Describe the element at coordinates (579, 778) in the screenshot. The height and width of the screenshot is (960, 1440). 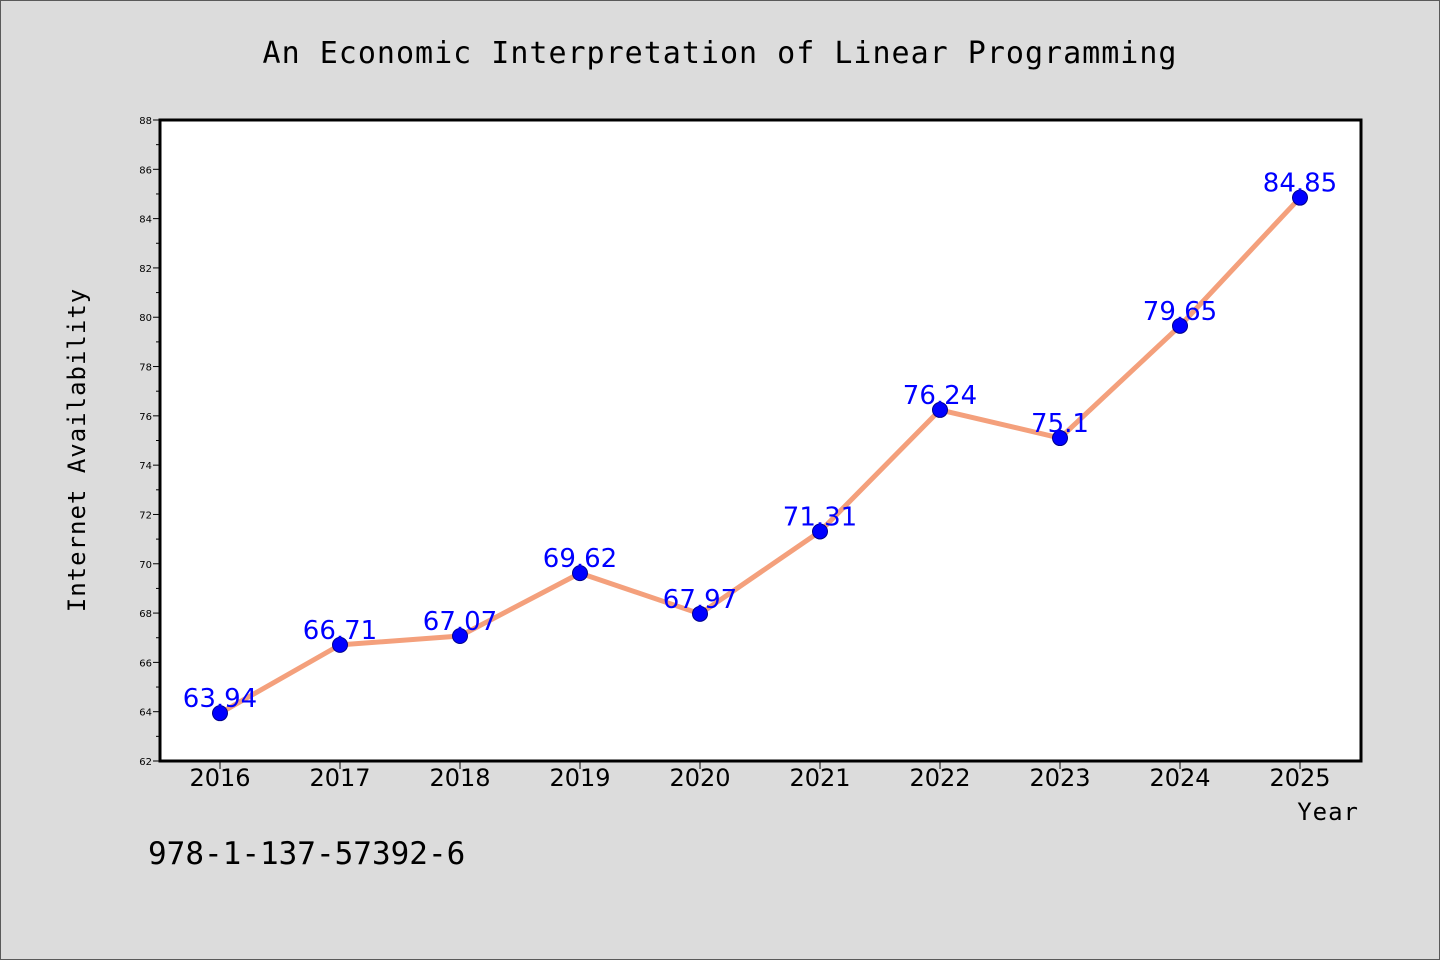
I see `x-tick-label: 2019` at that location.